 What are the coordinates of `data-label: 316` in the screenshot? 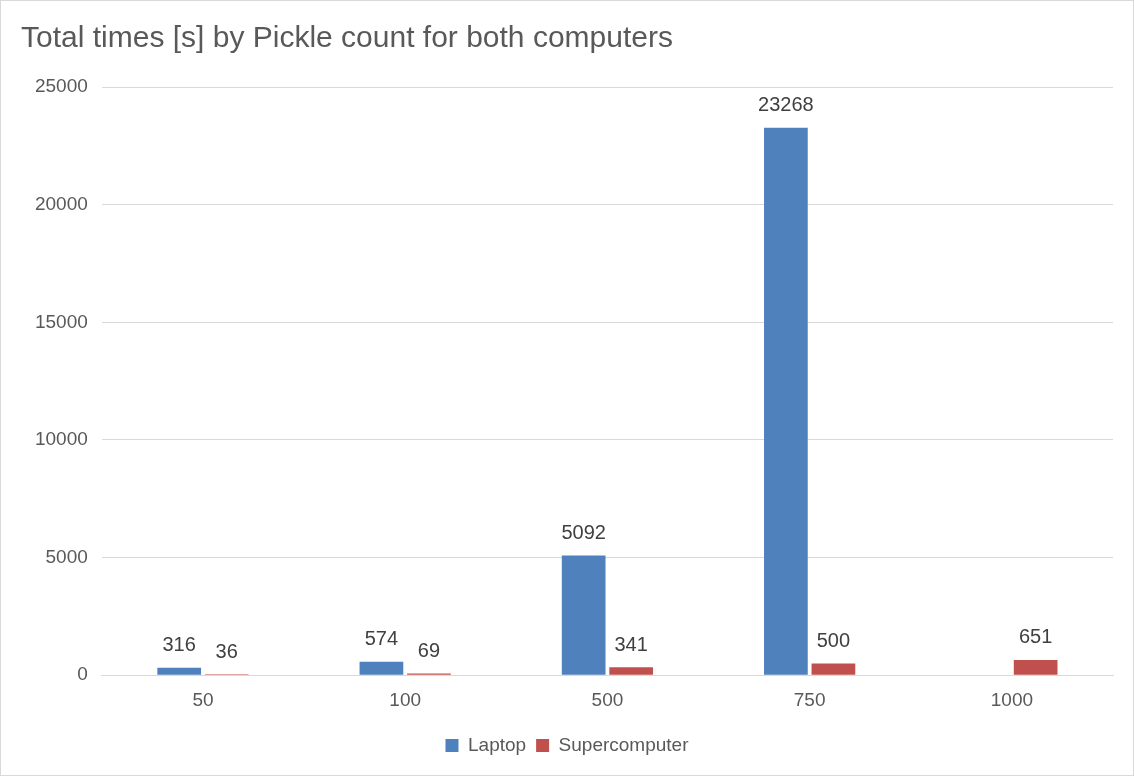 It's located at (179, 644).